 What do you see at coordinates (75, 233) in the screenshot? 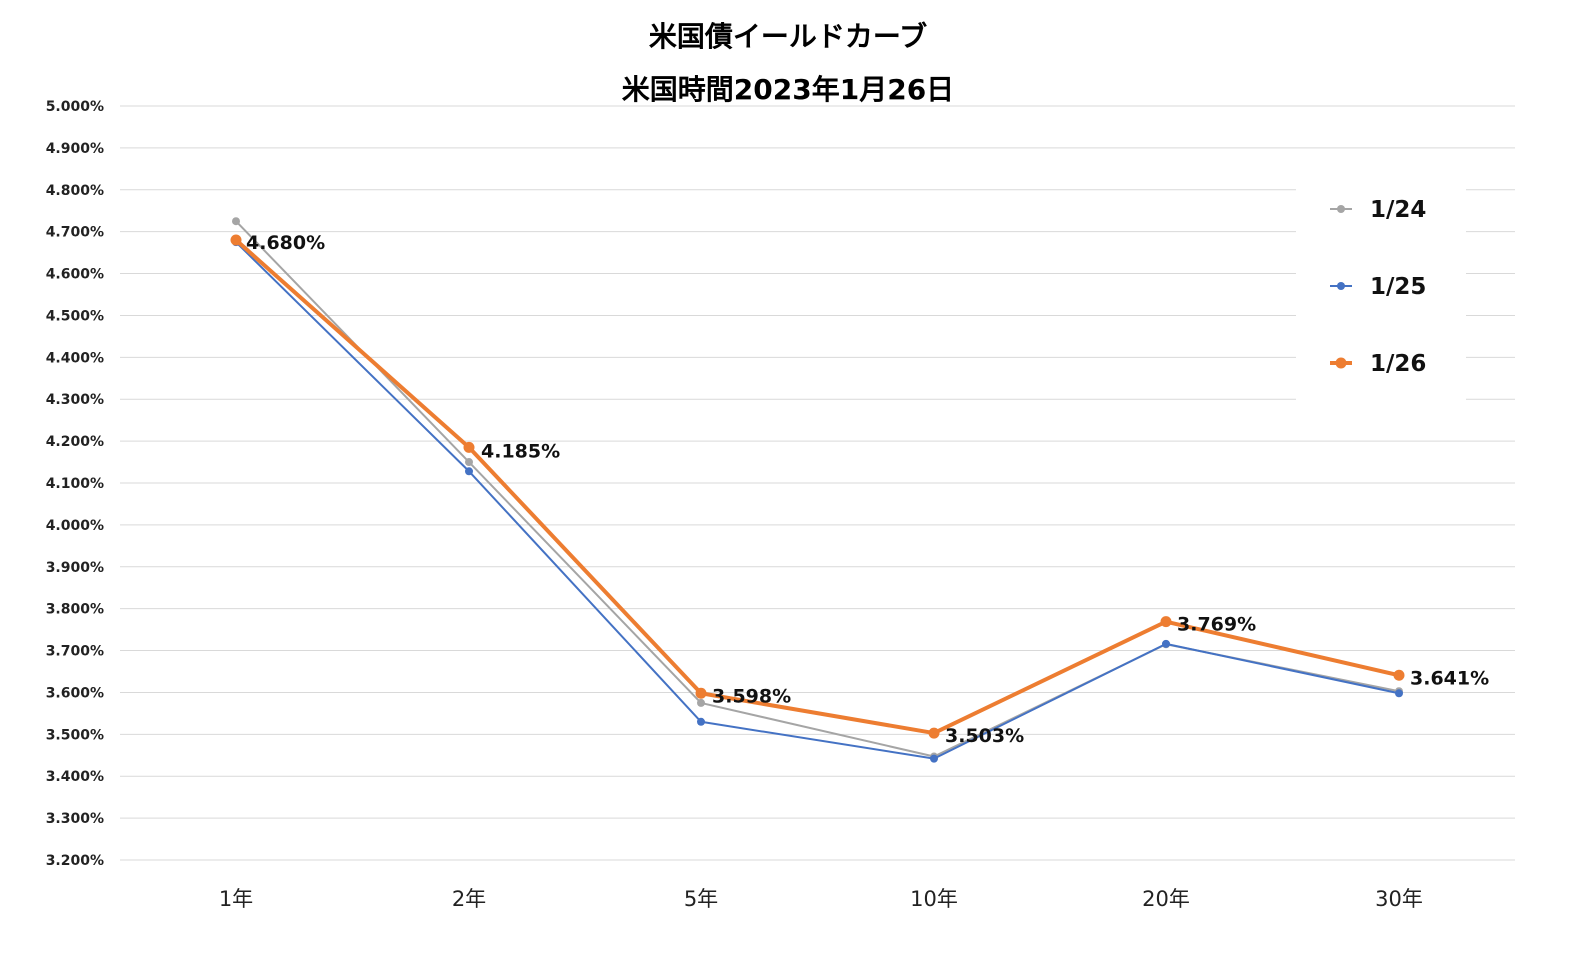
I see `y-tick-label: 4.700%` at bounding box center [75, 233].